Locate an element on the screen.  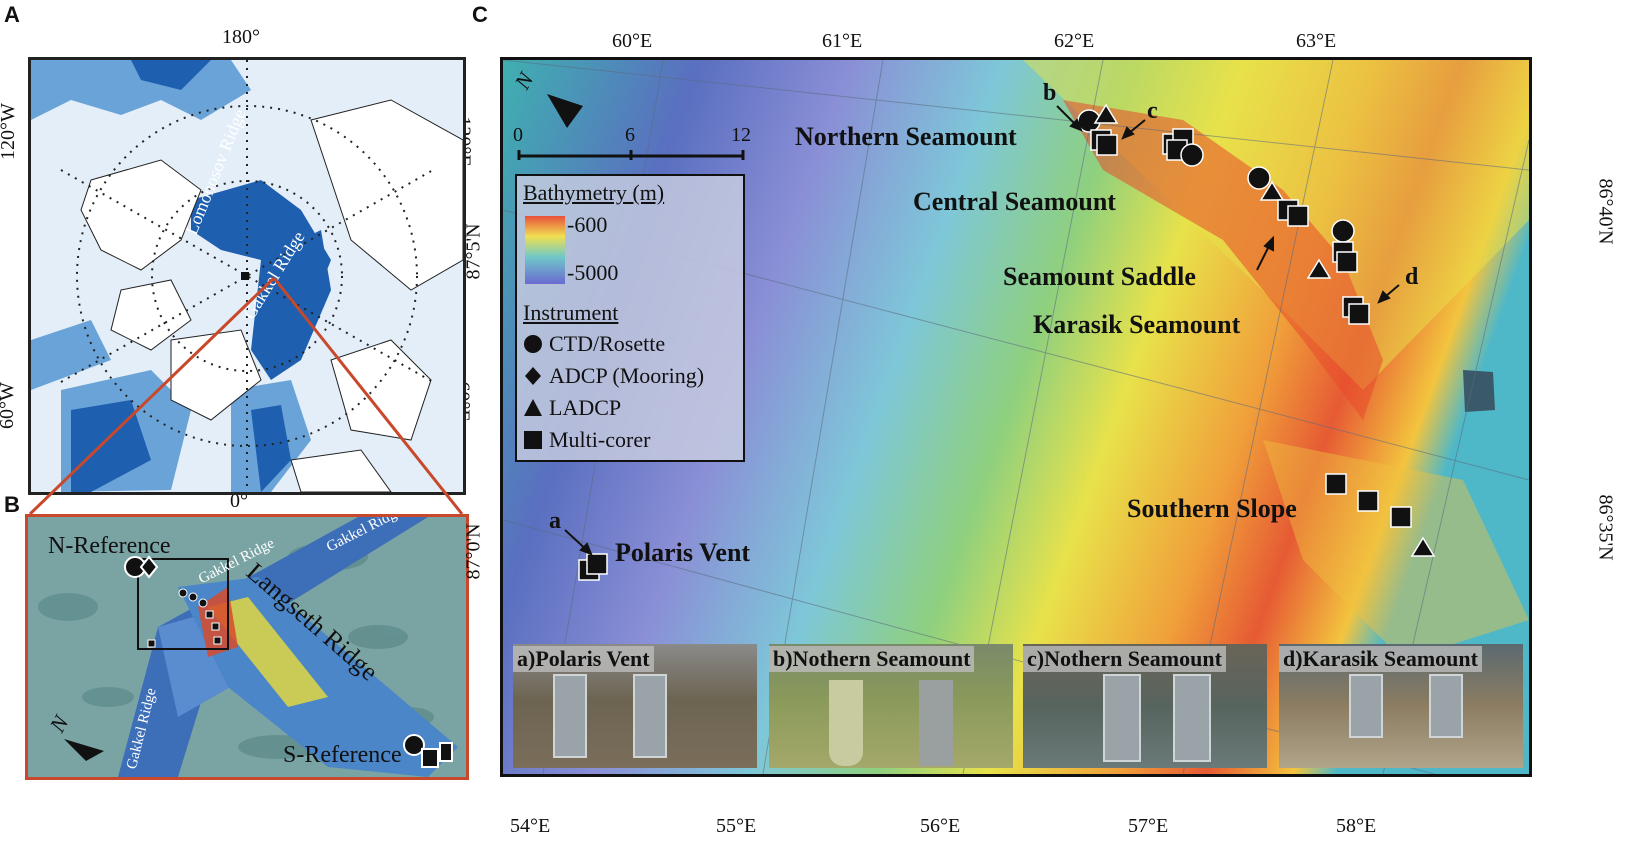
regional-map-graphic is located at coordinates (247, 647).